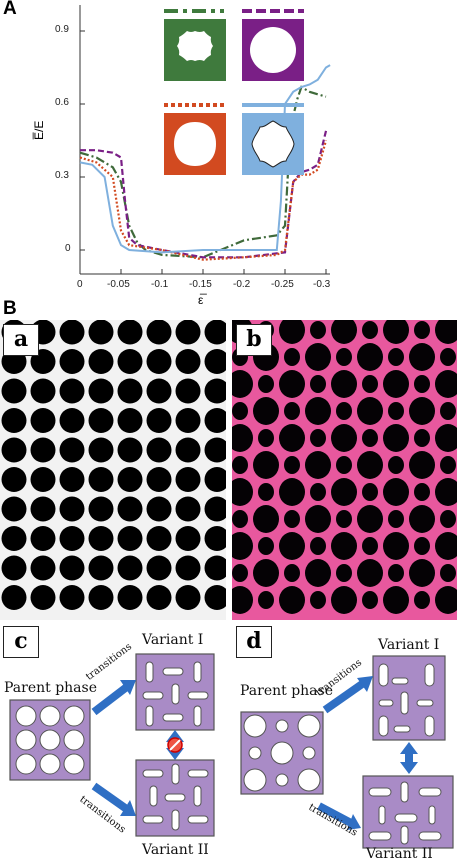  I want to click on variant-2-label-c: Variant II, so click(175, 850).